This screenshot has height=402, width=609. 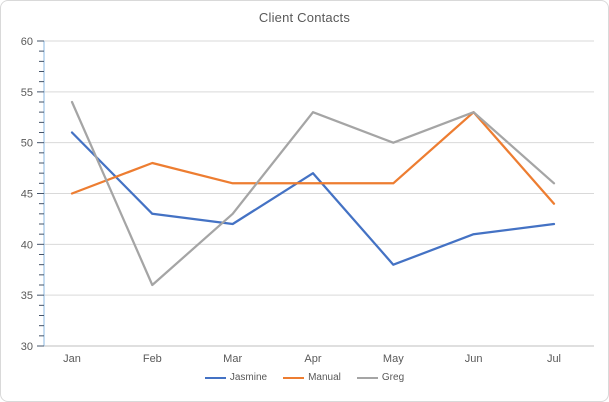 What do you see at coordinates (304, 17) in the screenshot?
I see `chart-title: Client Contacts` at bounding box center [304, 17].